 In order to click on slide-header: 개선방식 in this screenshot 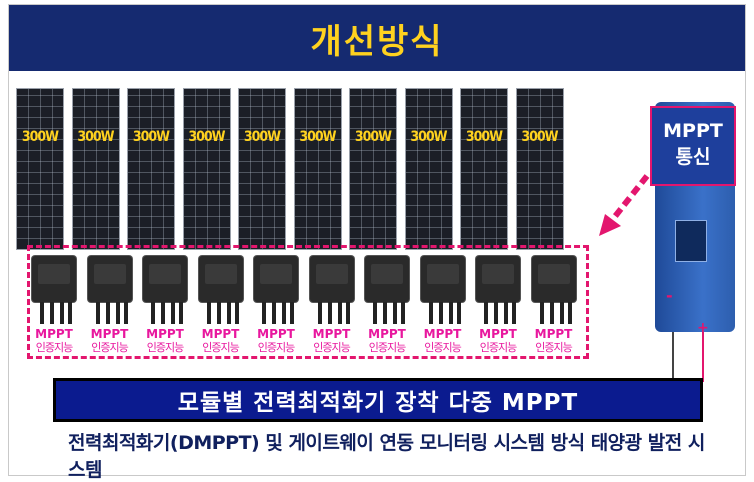, I will do `click(377, 38)`.